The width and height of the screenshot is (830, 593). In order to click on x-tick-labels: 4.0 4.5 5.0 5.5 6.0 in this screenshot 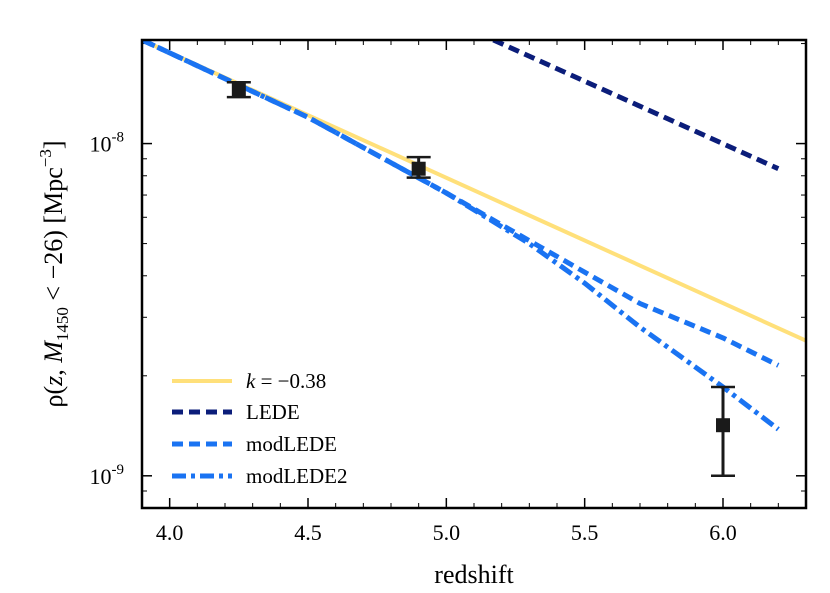, I will do `click(446, 532)`.